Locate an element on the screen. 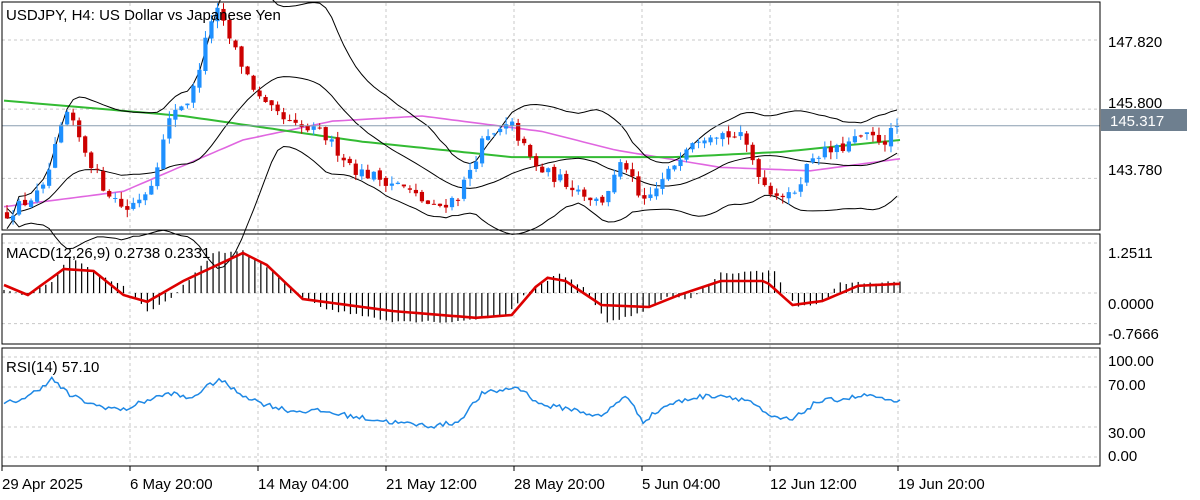  rsi-tick-label: 0.00 is located at coordinates (1122, 456).